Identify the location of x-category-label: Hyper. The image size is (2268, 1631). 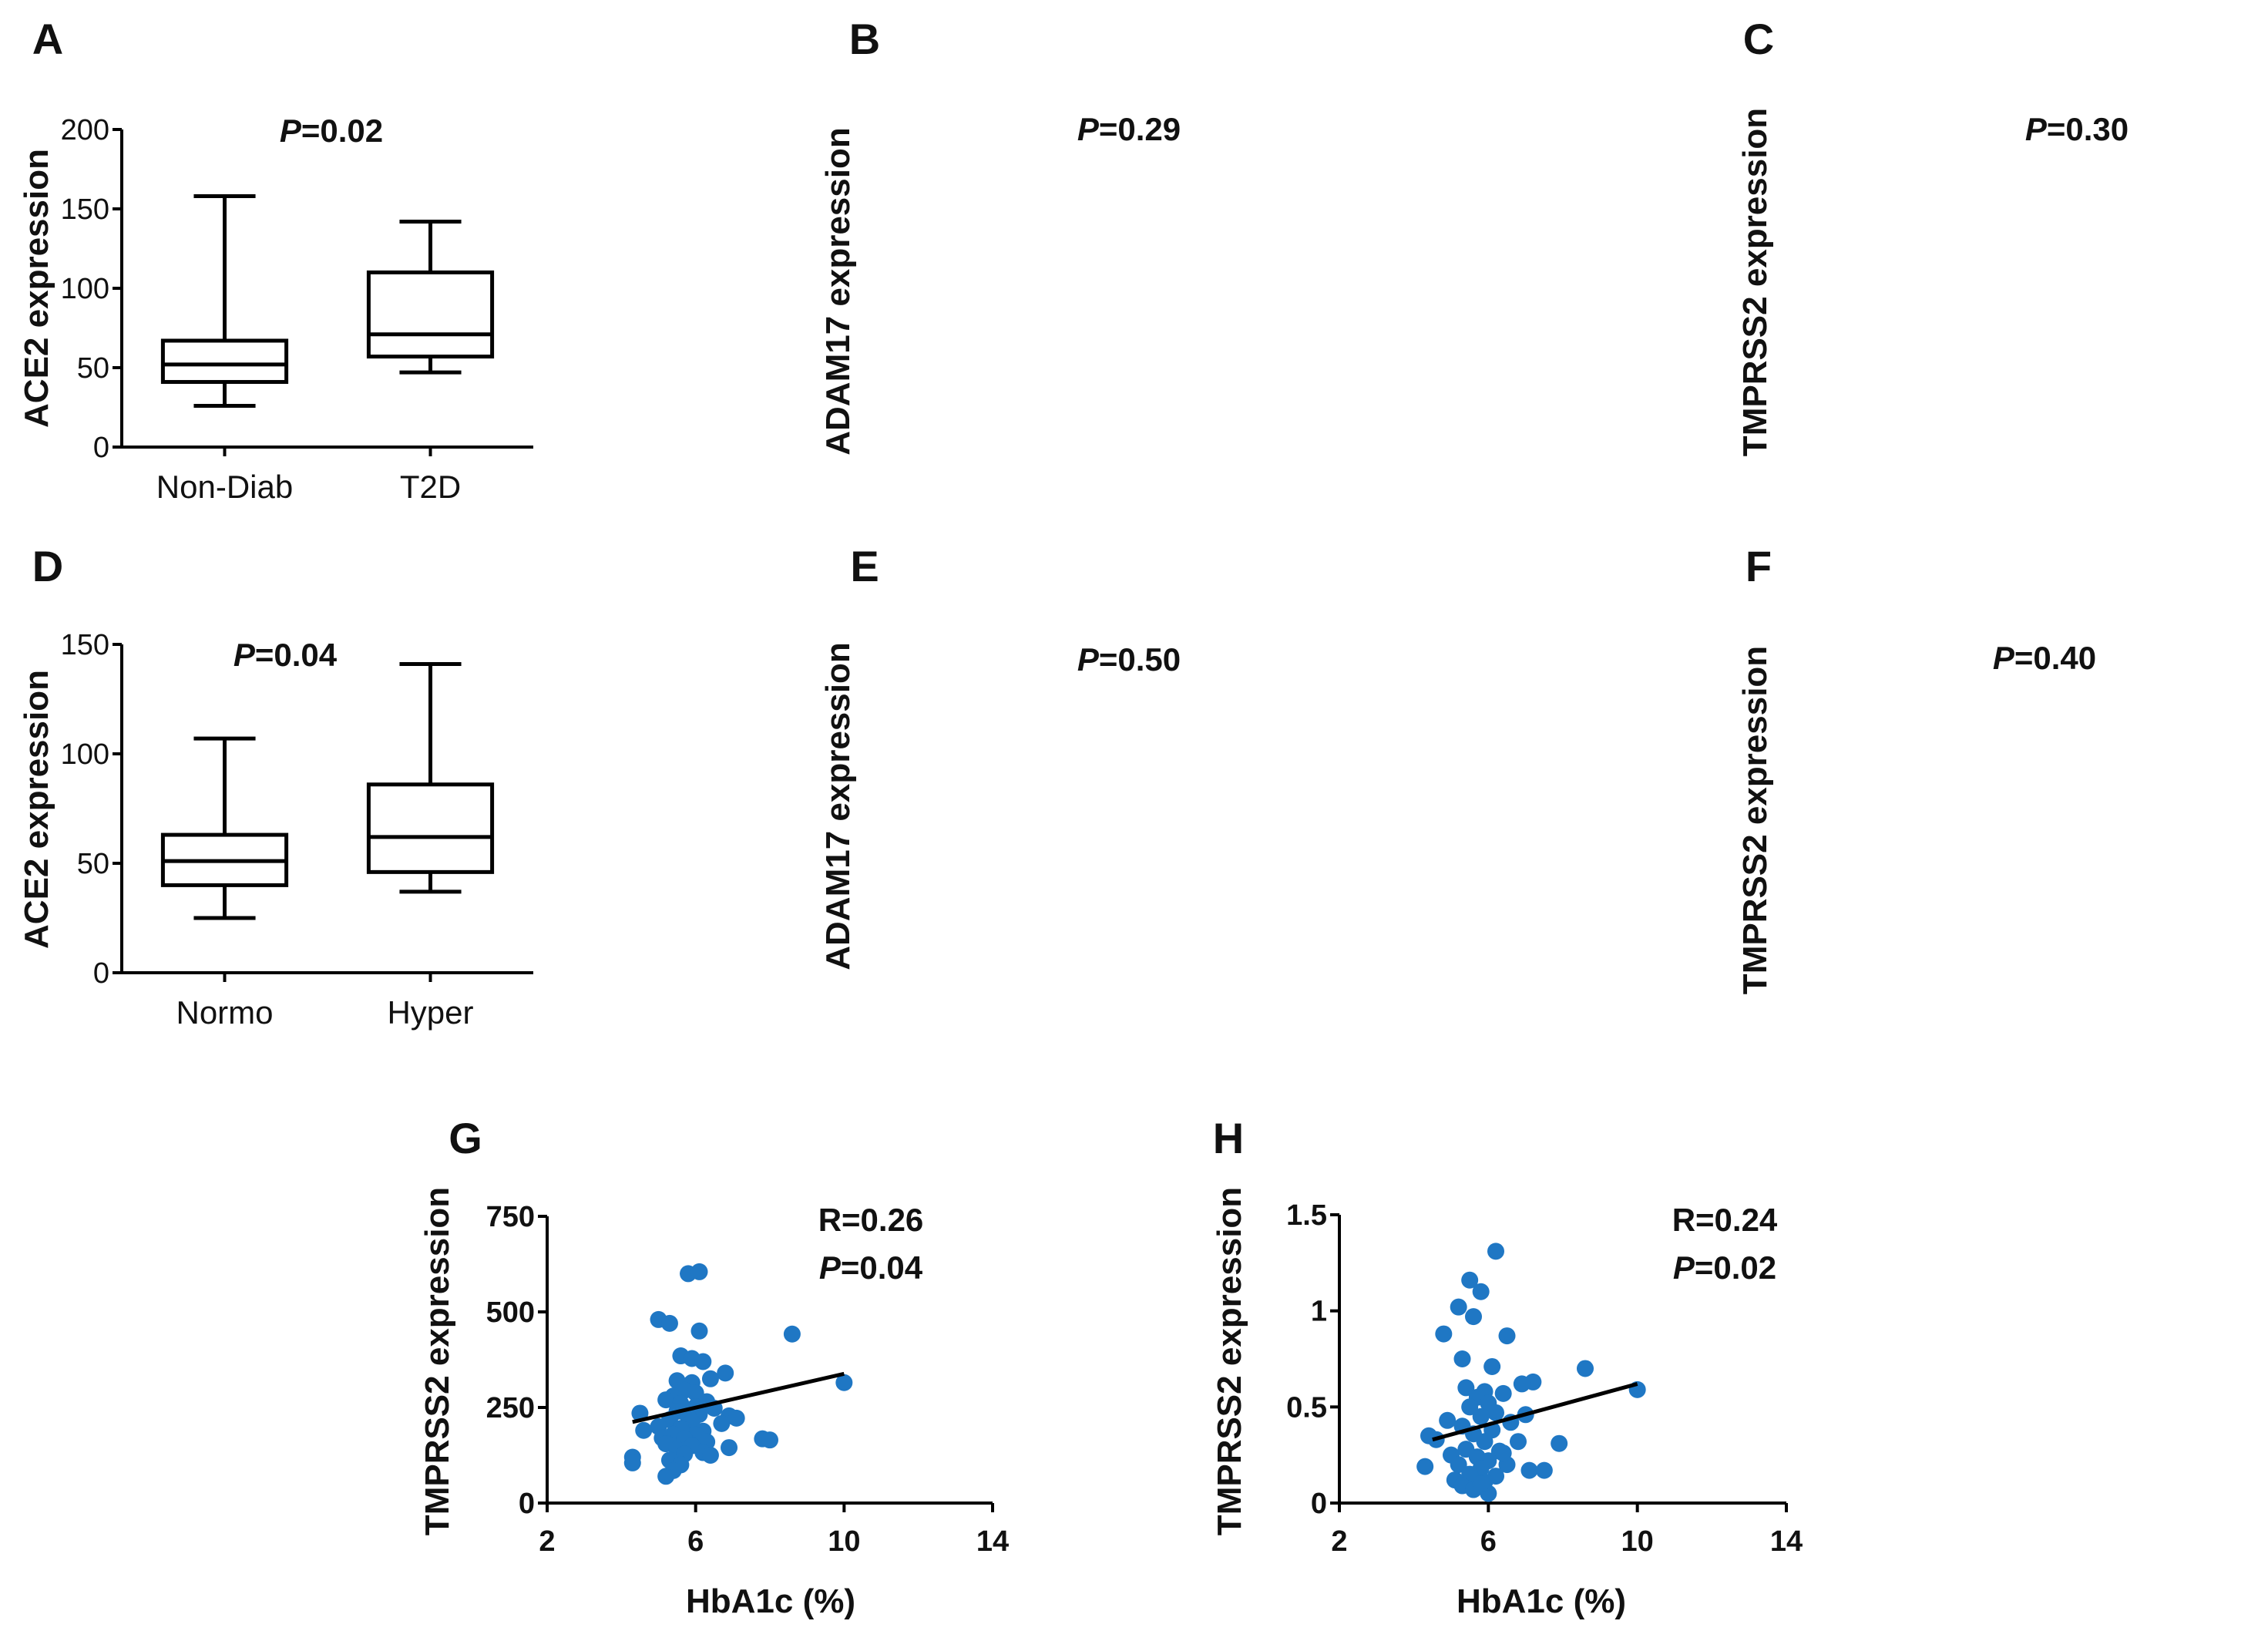
(430, 1012).